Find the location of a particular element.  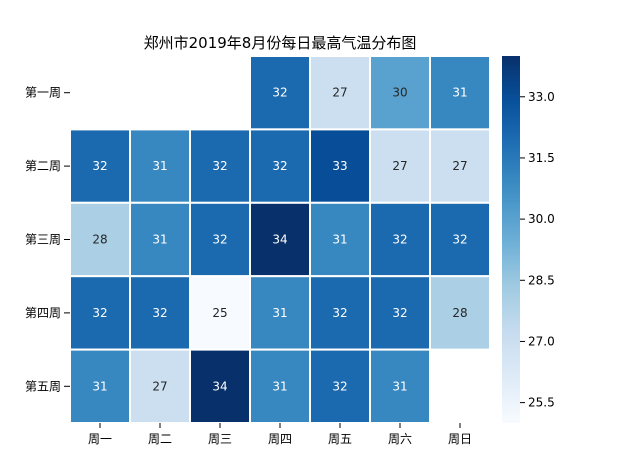

colorbar: 25.5 27.0 28.5 30.0 31.5 33.0 is located at coordinates (528, 239).